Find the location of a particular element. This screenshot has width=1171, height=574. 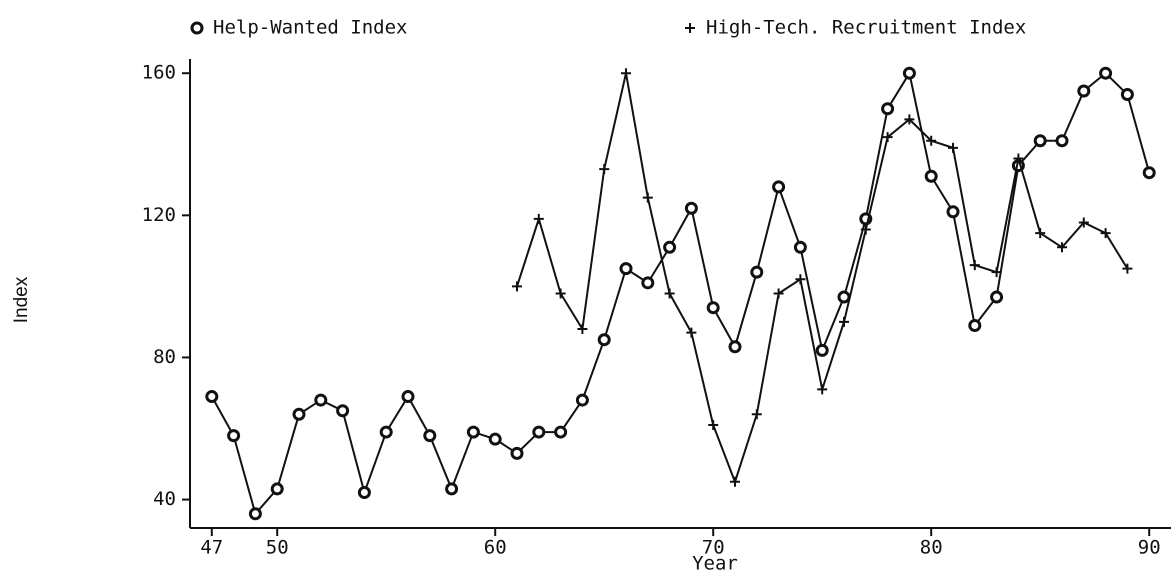

legend-label: Help-Wanted Index is located at coordinates (310, 28).